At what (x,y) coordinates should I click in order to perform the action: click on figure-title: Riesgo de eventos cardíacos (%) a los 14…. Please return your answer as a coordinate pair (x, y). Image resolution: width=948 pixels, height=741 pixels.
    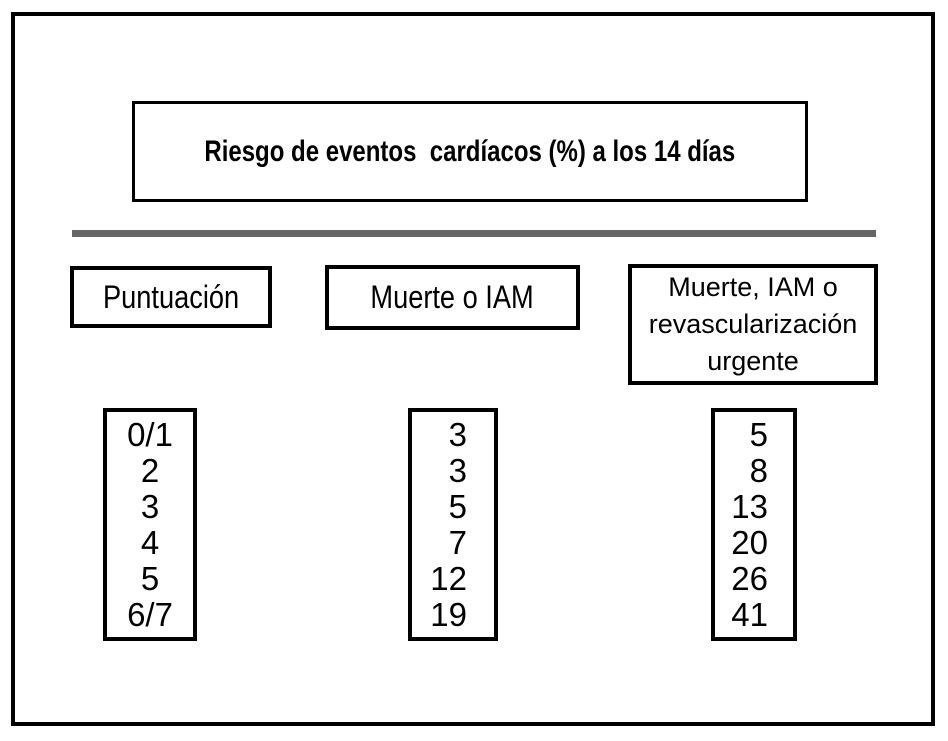
    Looking at the image, I should click on (470, 151).